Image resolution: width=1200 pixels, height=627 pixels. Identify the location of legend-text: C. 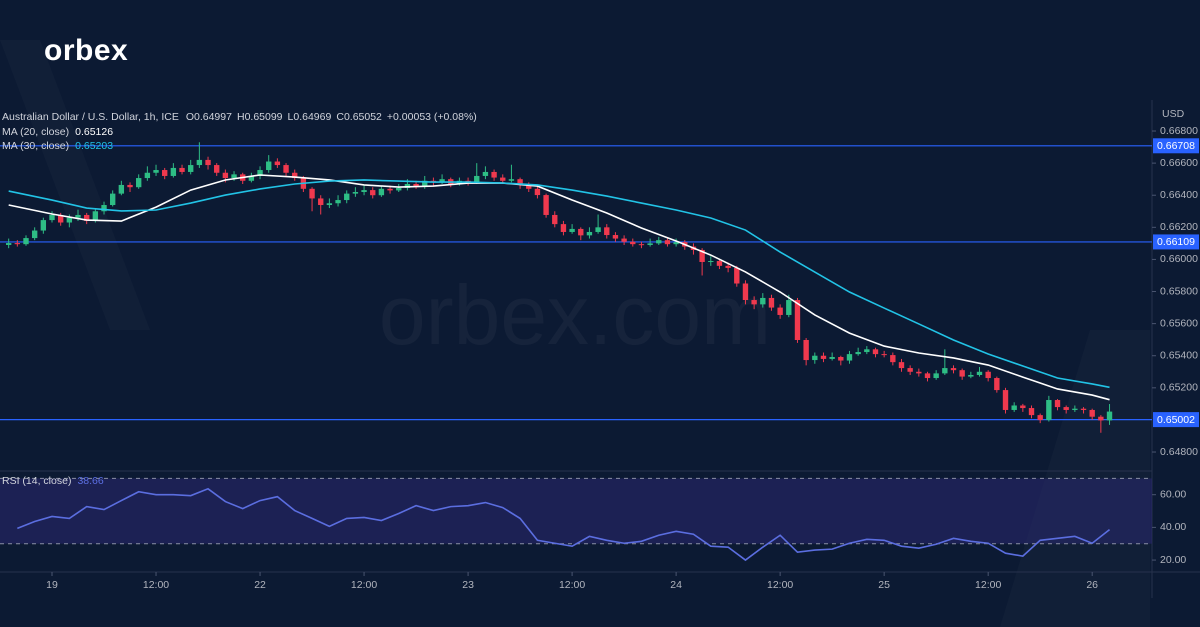
(340, 117).